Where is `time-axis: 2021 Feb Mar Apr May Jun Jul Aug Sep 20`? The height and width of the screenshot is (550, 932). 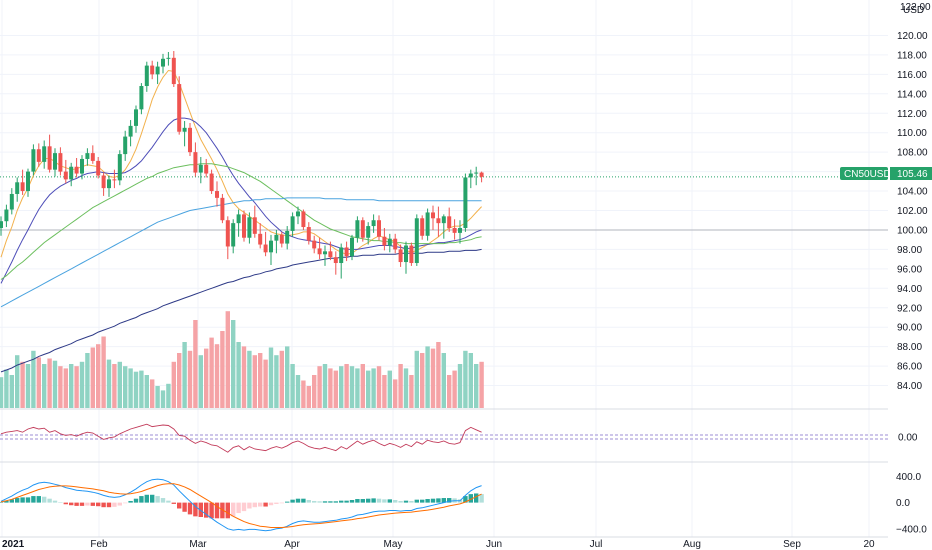
time-axis: 2021 Feb Mar Apr May Jun Jul Aug Sep 20 is located at coordinates (438, 544).